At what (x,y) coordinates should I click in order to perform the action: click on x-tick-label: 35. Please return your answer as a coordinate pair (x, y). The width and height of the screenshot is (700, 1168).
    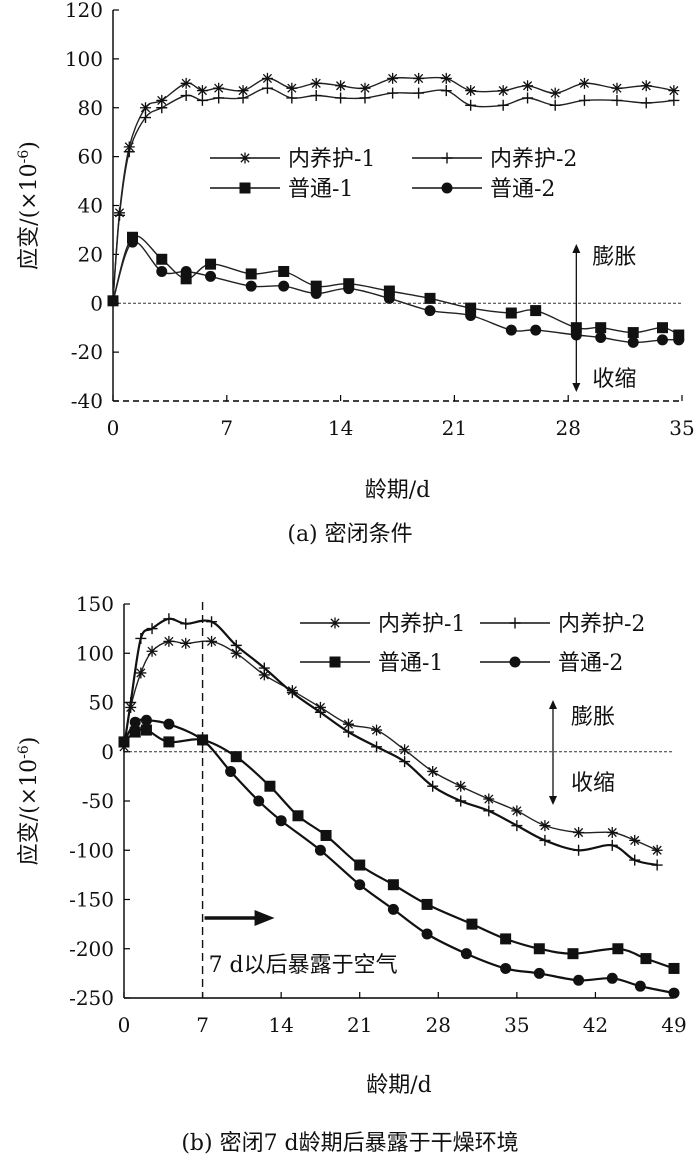
    Looking at the image, I should click on (681, 428).